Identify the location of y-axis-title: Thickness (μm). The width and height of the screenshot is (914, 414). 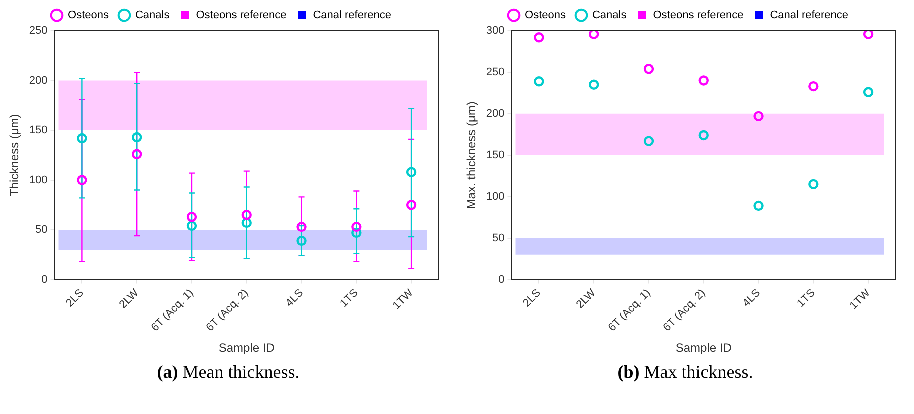
(15, 155).